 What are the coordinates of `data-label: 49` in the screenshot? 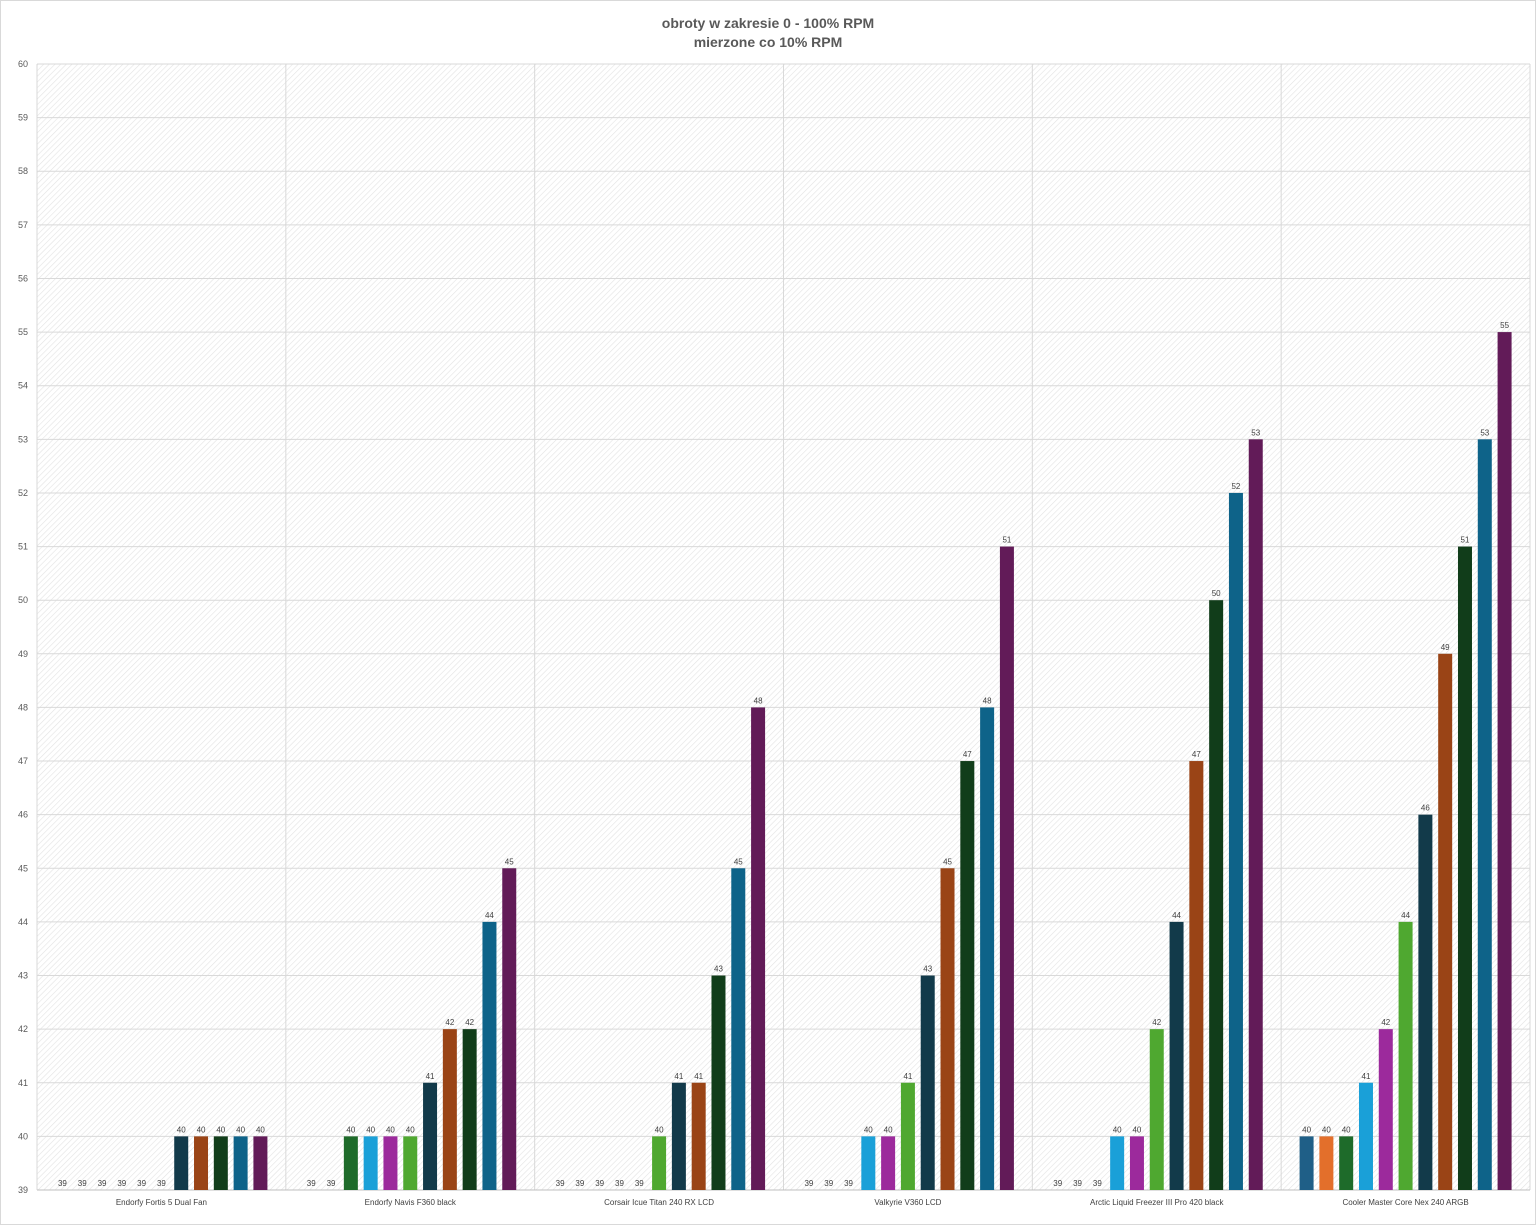 It's located at (1445, 647).